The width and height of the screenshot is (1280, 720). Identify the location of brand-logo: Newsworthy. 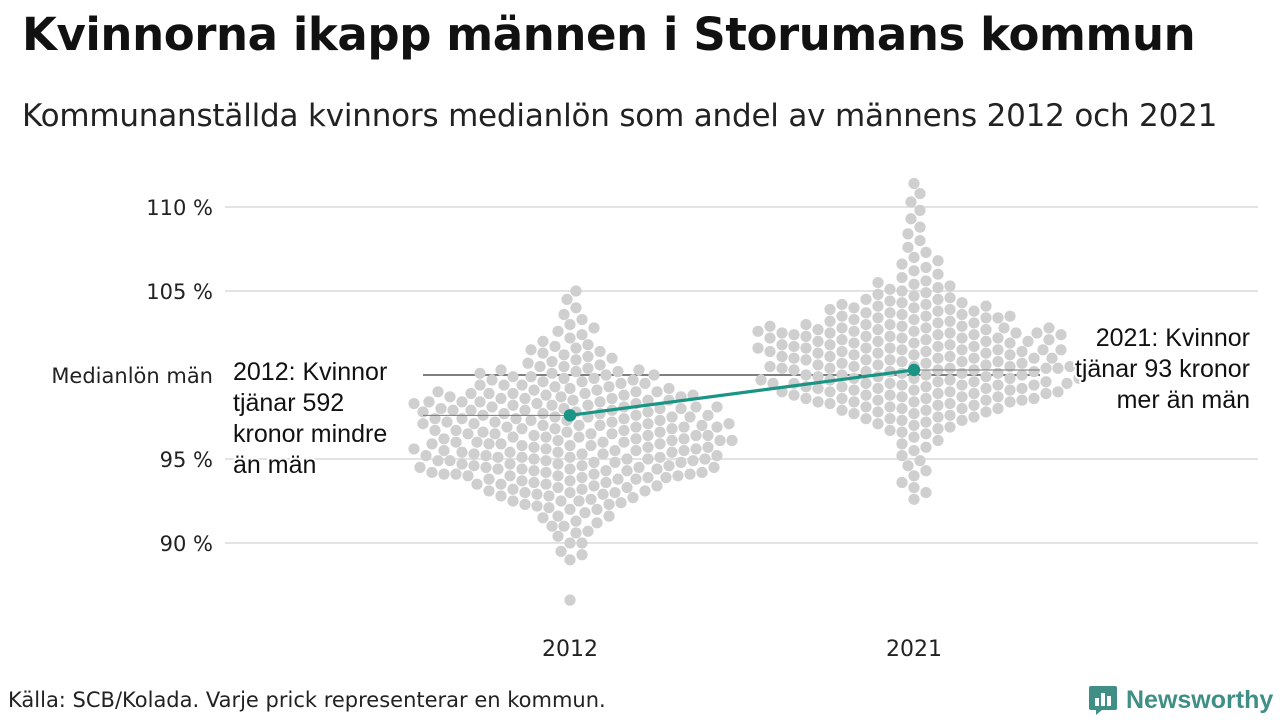
(1180, 700).